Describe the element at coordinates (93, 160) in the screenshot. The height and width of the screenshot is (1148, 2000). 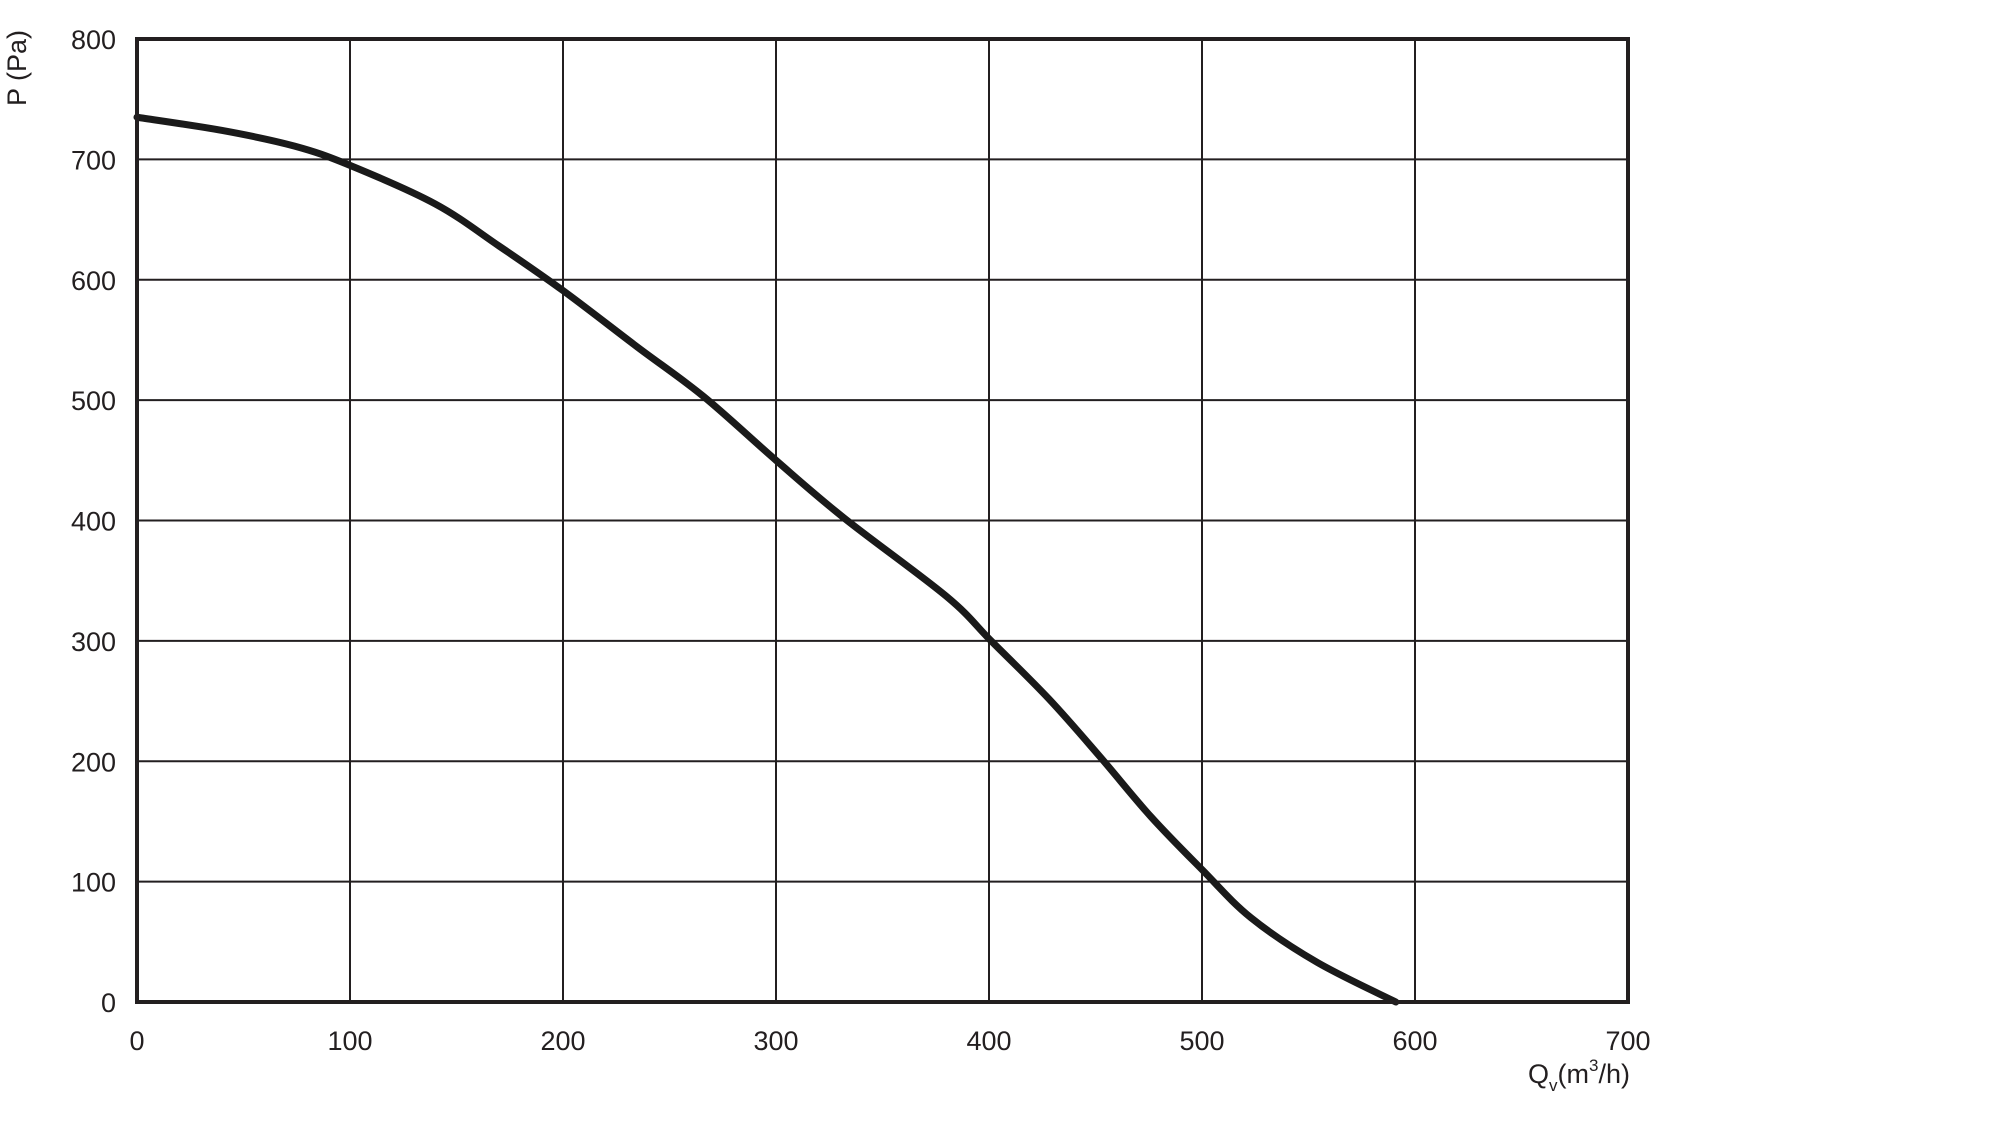
I see `y-tick-label: 700` at that location.